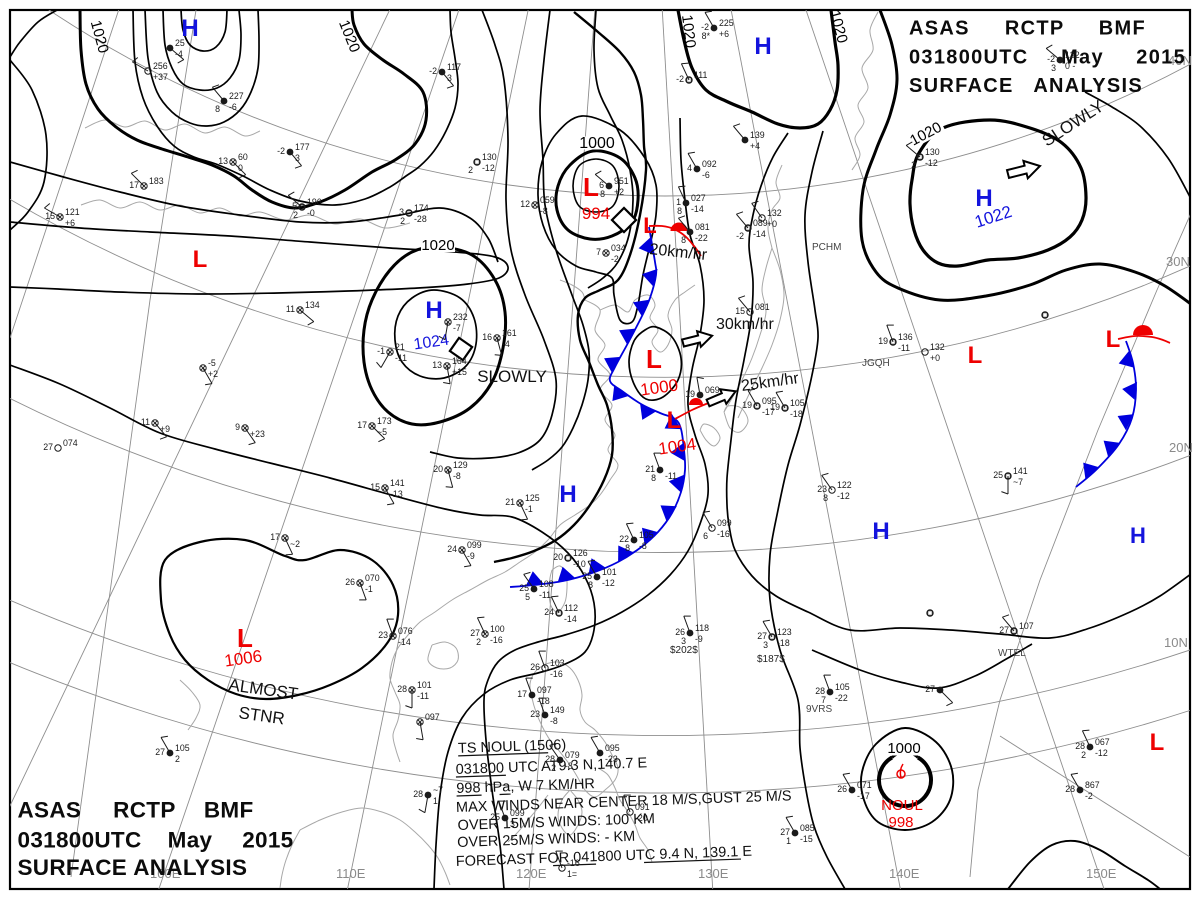  I want to click on svg-text: 30N, so click(1178, 261).